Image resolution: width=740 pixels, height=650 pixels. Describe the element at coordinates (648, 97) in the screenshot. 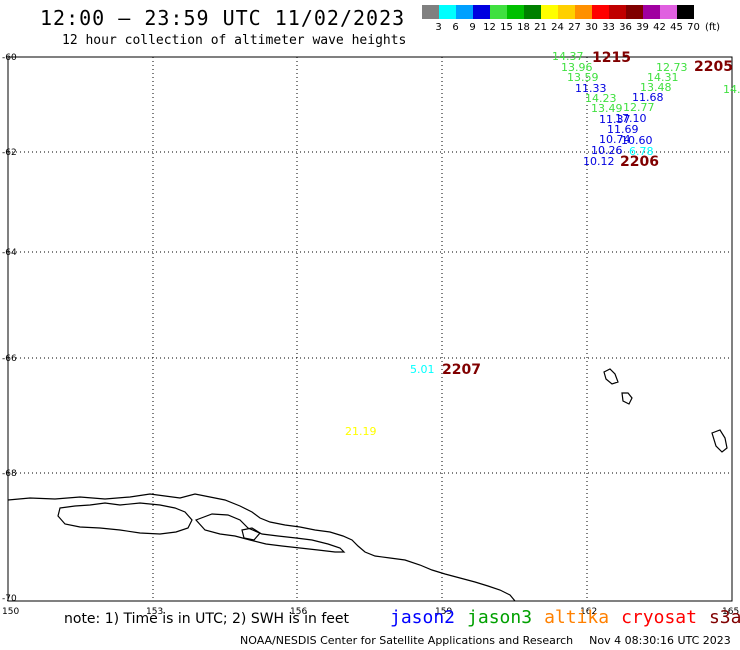

I see `wave-height-label: 11.68` at that location.